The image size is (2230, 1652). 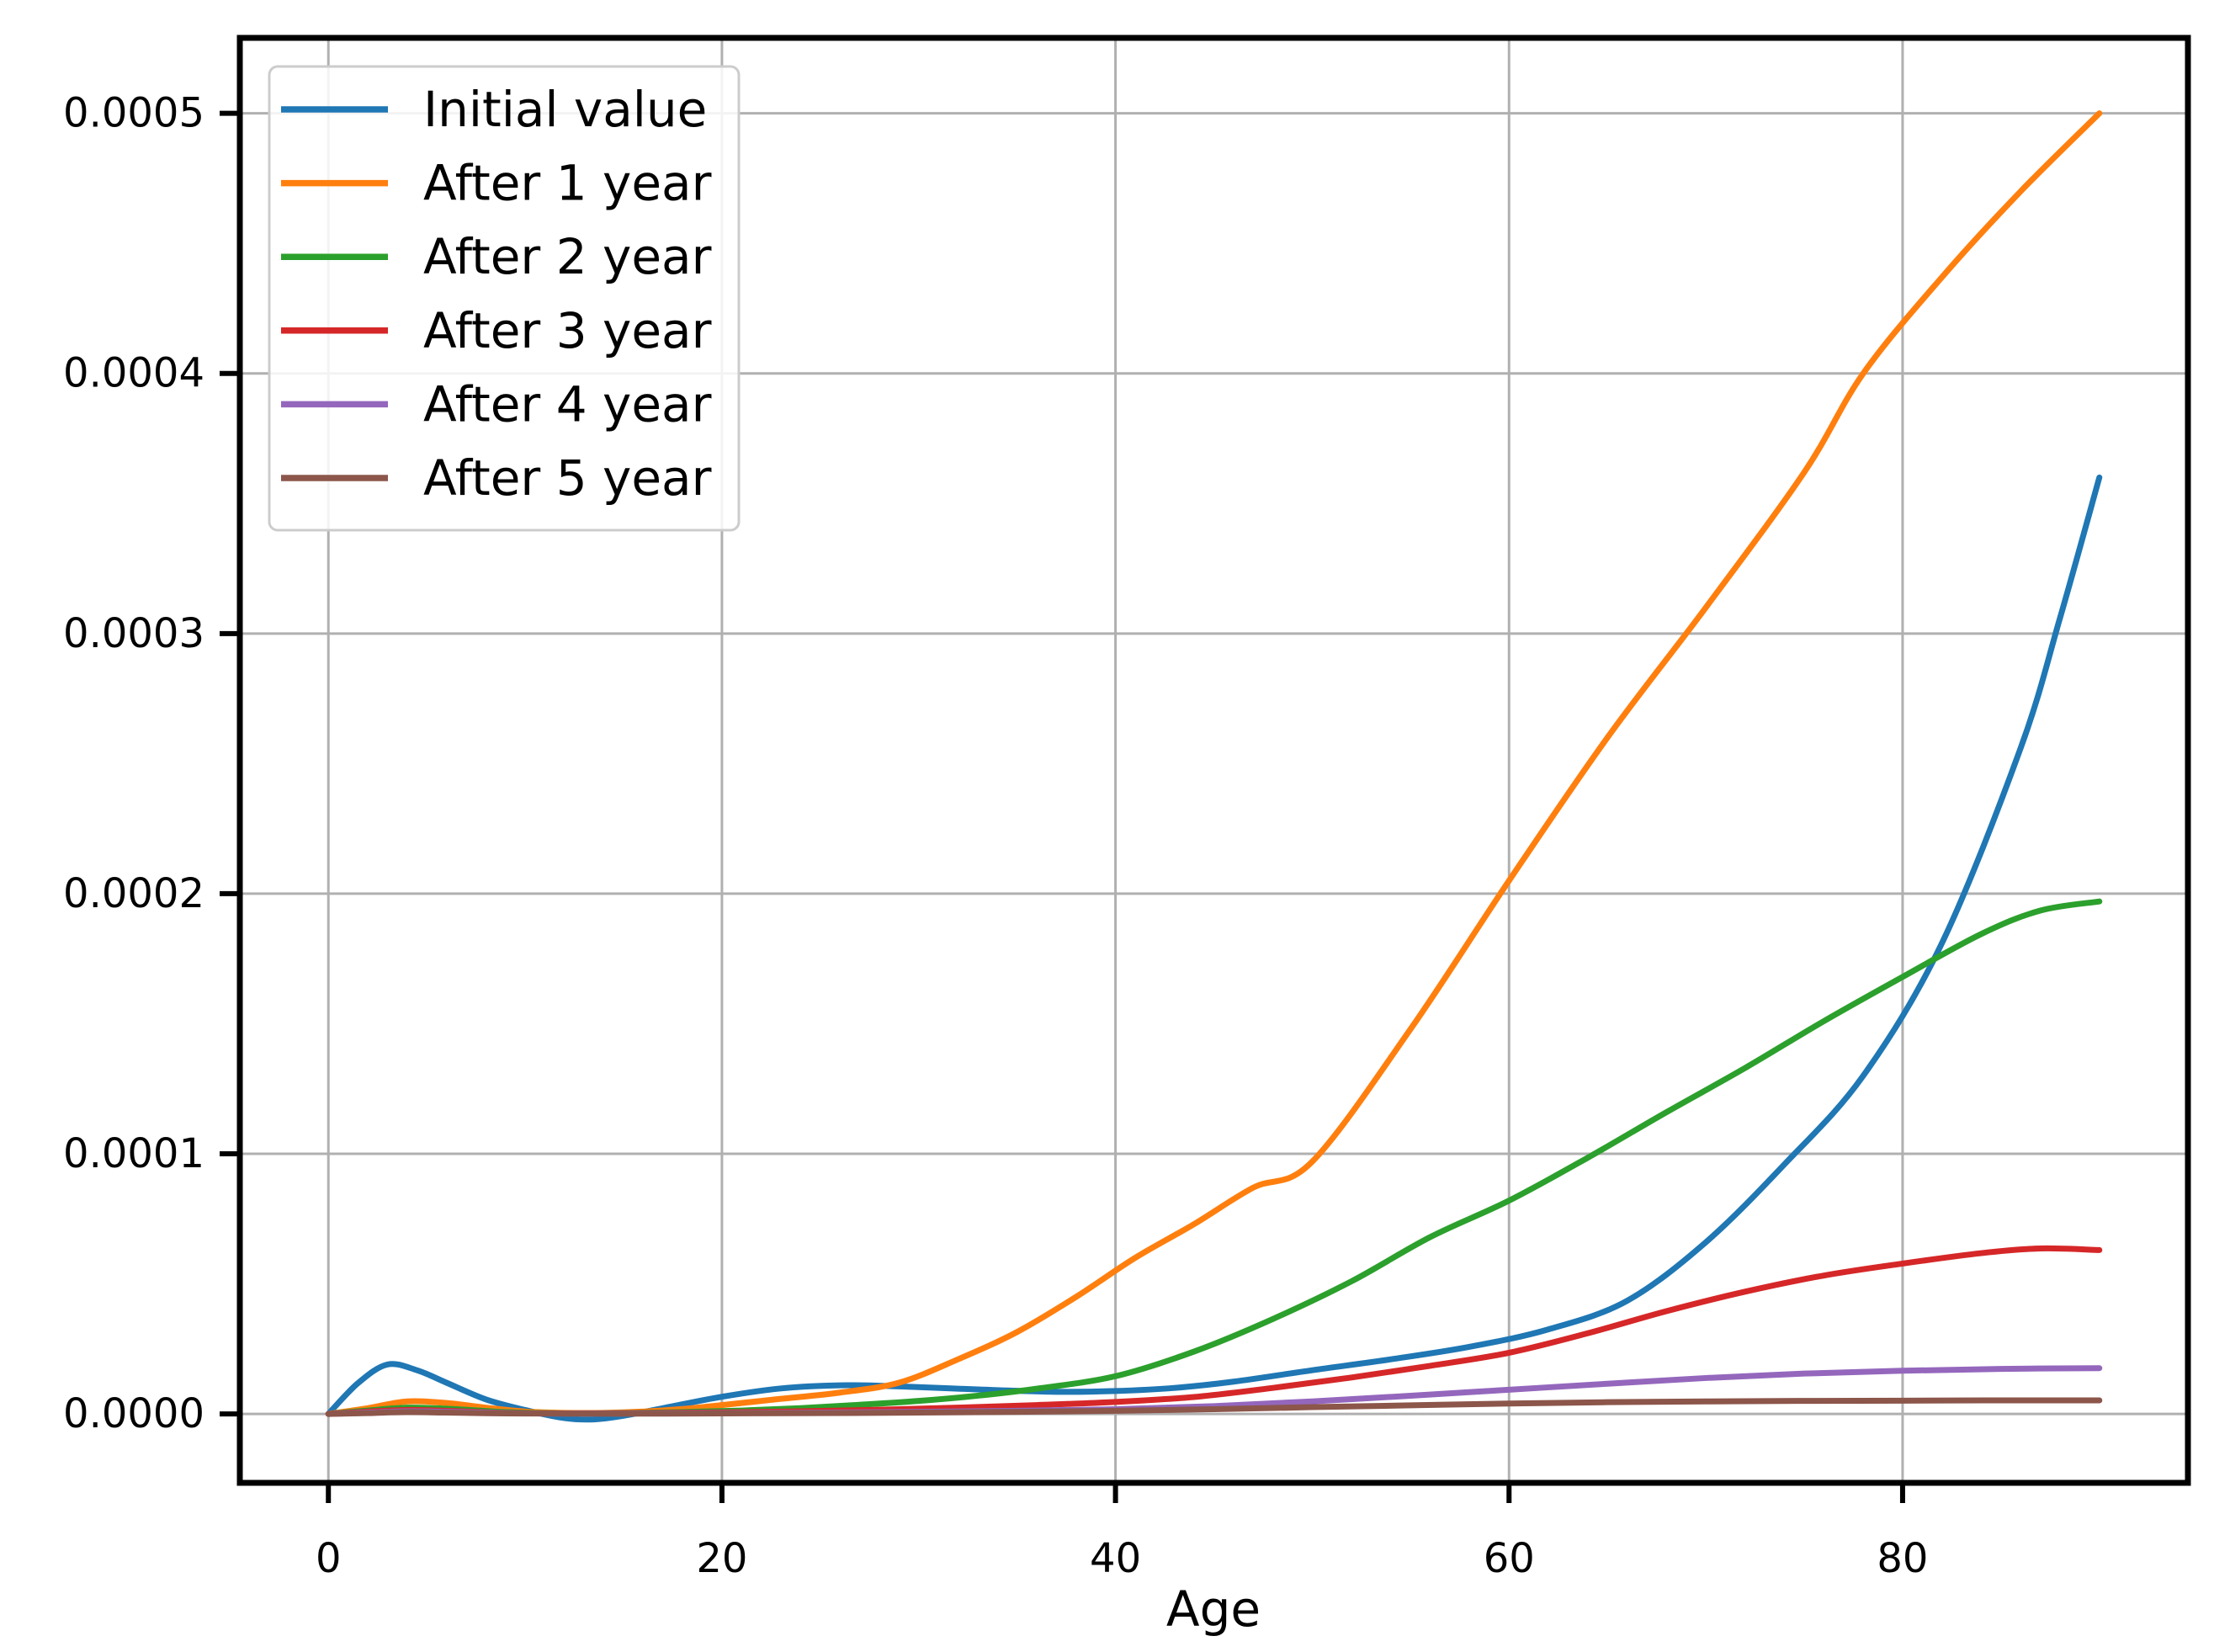 I want to click on legend-label: After 4 year, so click(x=568, y=404).